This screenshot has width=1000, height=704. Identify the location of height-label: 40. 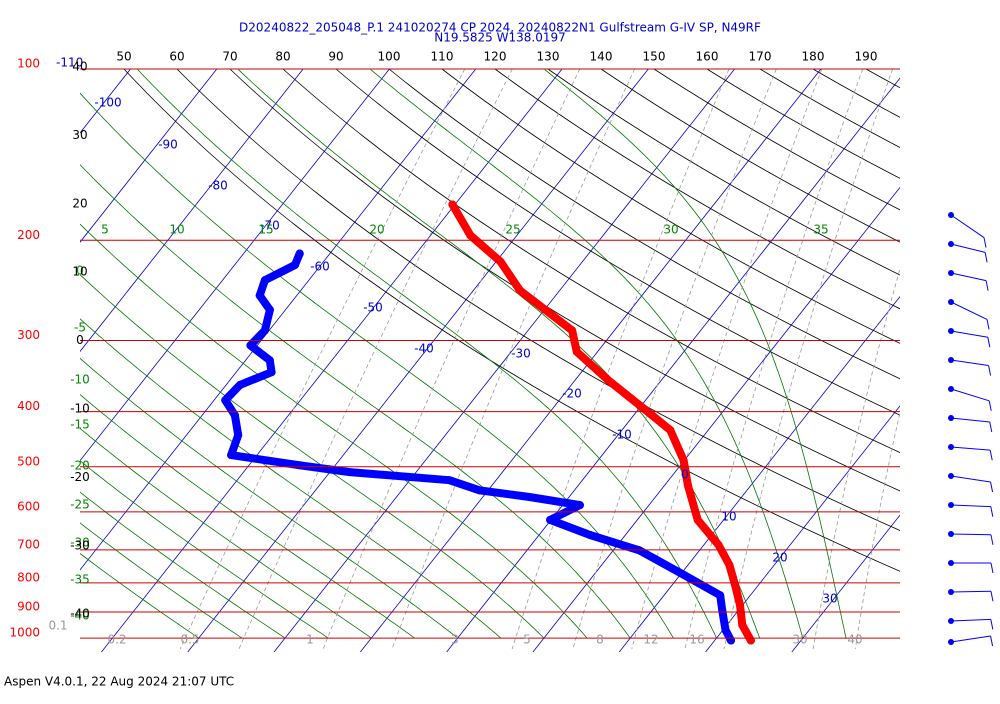
(79, 67).